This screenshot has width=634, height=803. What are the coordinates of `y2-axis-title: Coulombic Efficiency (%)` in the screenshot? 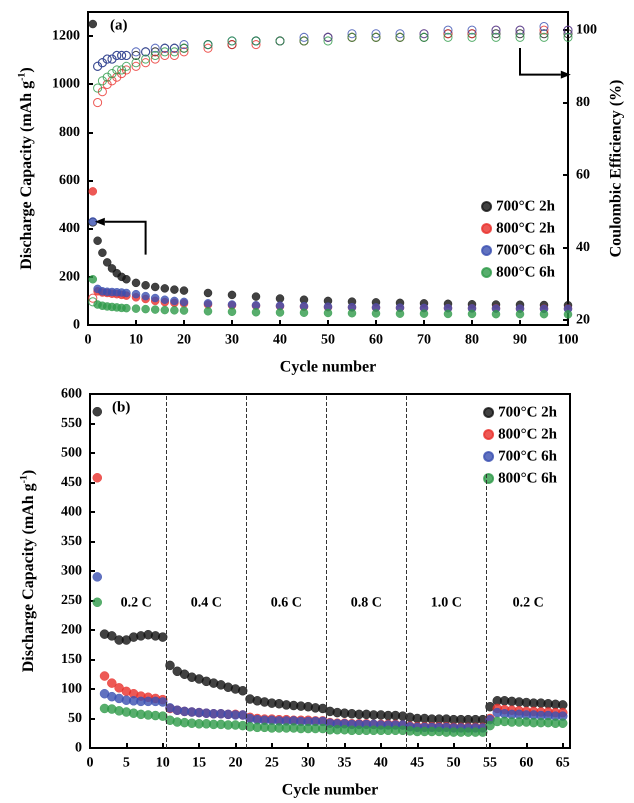 It's located at (616, 169).